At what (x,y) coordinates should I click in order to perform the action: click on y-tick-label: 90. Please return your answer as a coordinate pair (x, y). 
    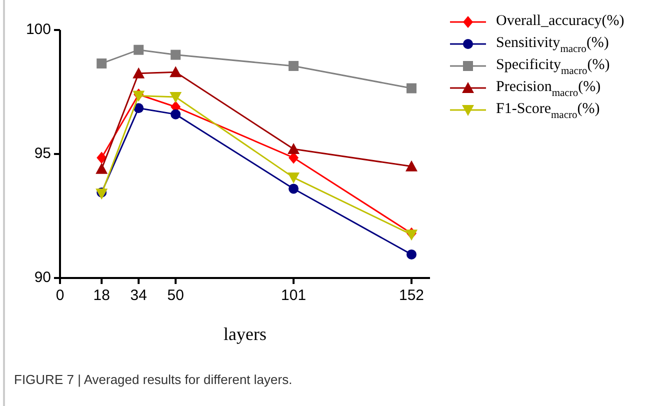
    Looking at the image, I should click on (42, 277).